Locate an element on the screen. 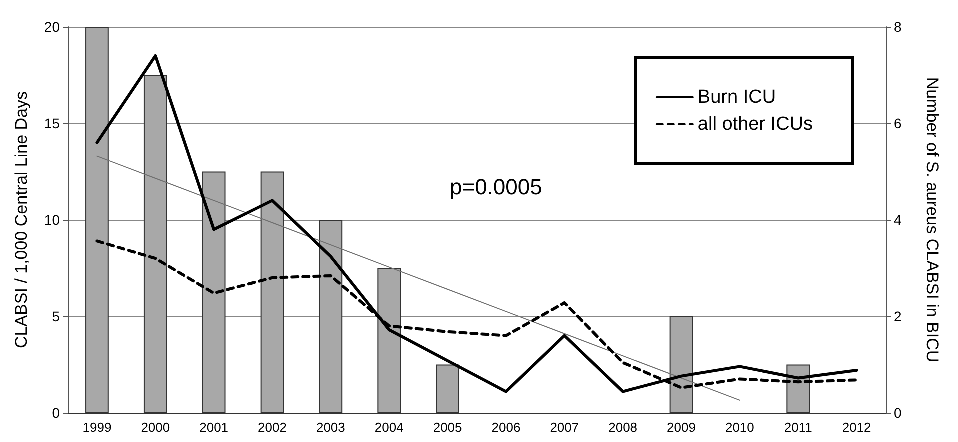  x-tick-label: 1999 is located at coordinates (97, 427).